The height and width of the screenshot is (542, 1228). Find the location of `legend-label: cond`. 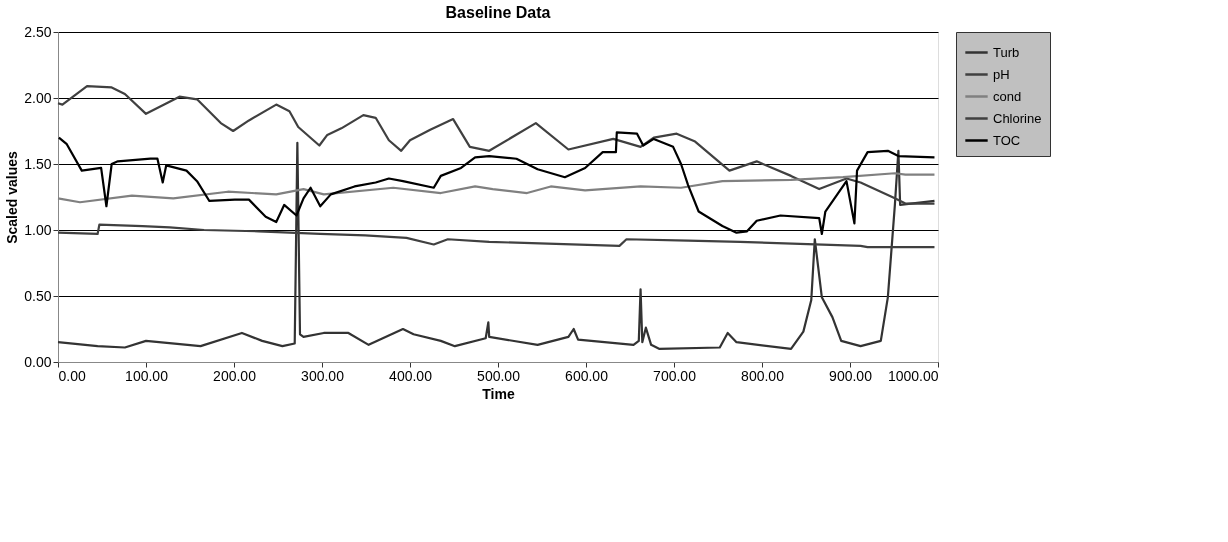

legend-label: cond is located at coordinates (1007, 96).